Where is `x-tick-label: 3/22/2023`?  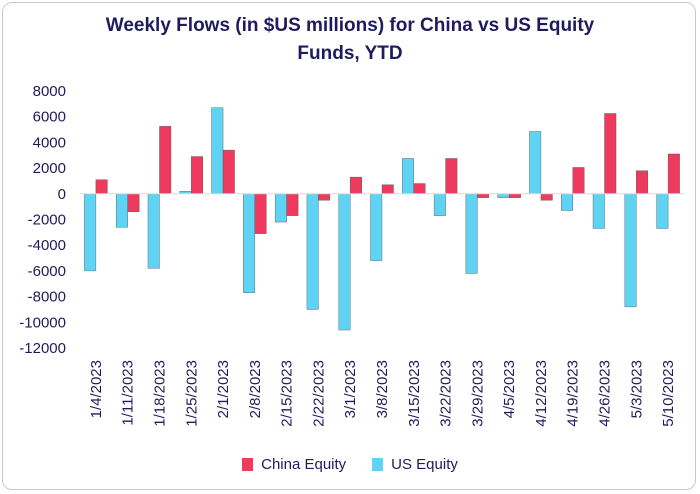 x-tick-label: 3/22/2023 is located at coordinates (446, 393).